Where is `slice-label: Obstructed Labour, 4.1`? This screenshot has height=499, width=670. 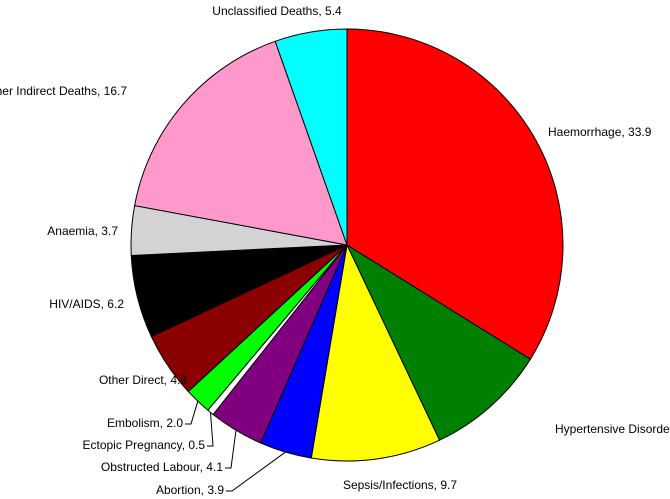
slice-label: Obstructed Labour, 4.1 is located at coordinates (162, 467).